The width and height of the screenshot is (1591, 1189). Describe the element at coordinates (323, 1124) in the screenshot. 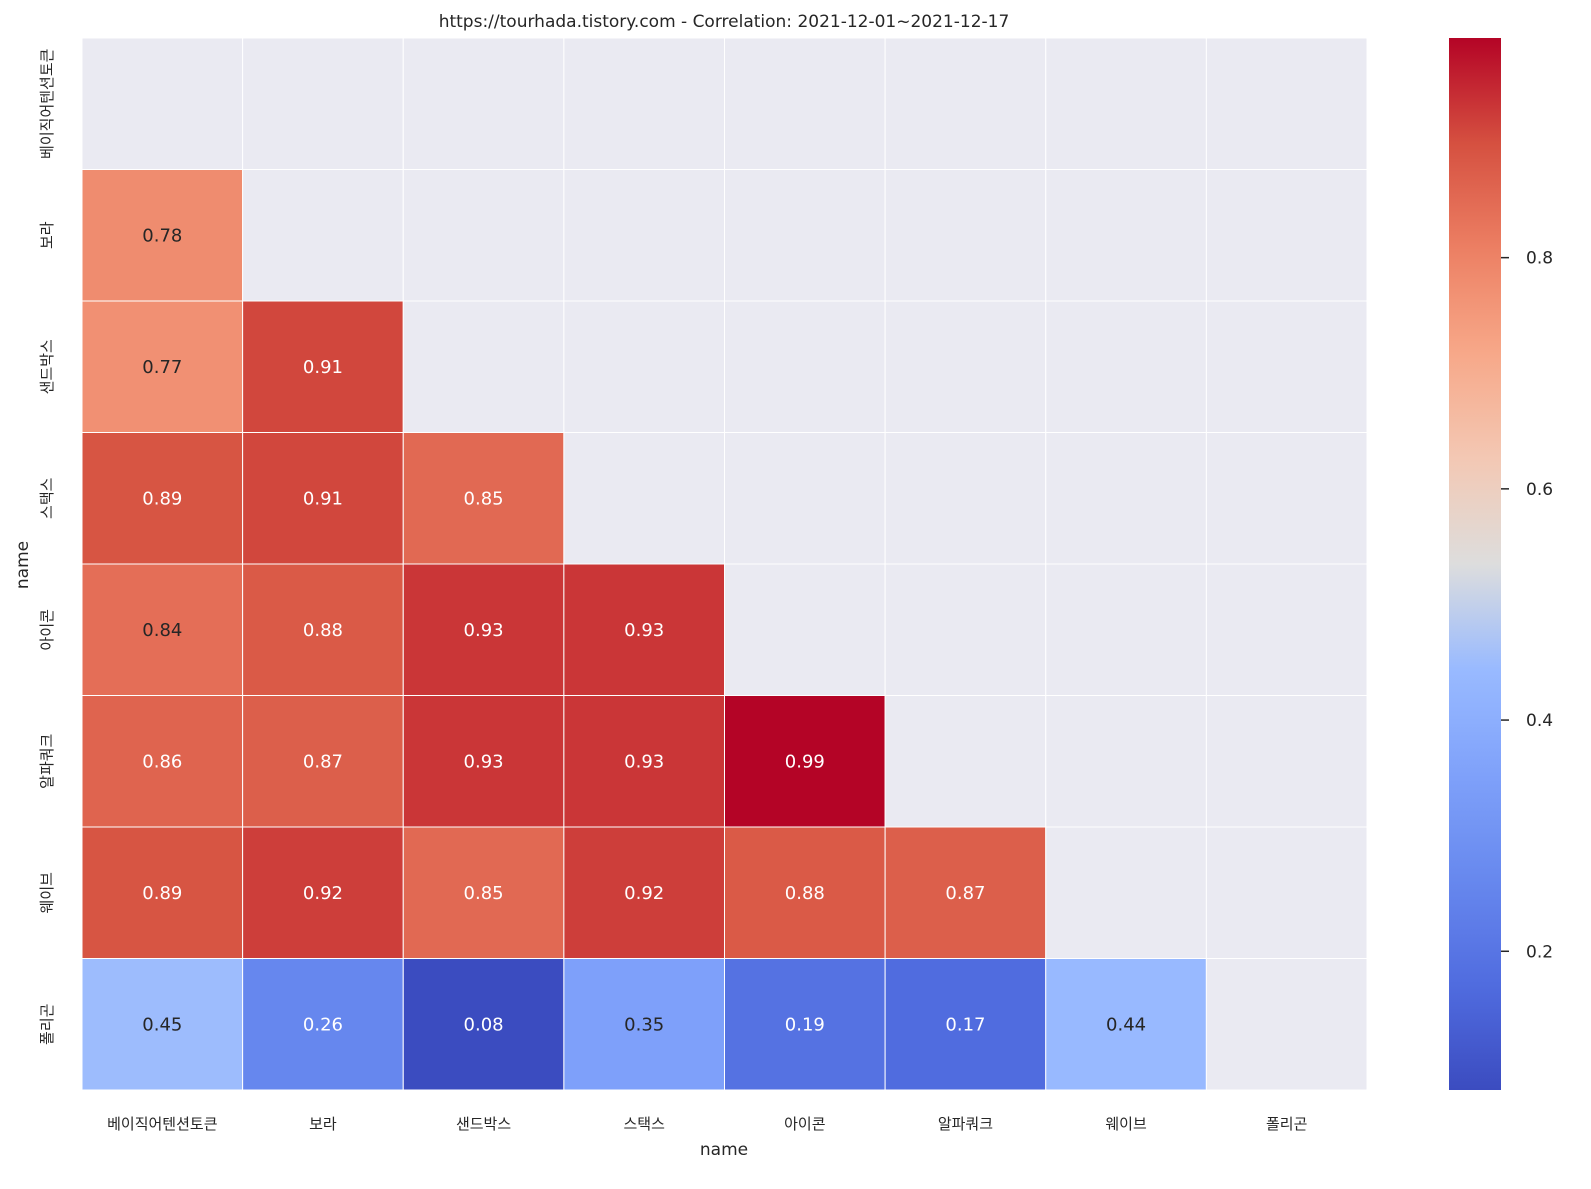

I see `x-tick-label: 보라` at that location.